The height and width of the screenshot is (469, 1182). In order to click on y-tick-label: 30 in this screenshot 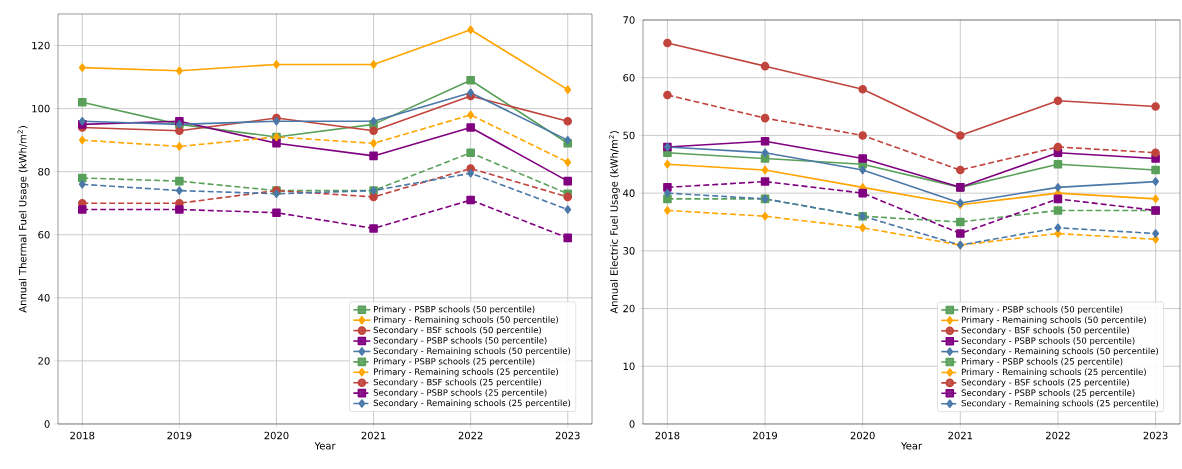, I will do `click(629, 251)`.